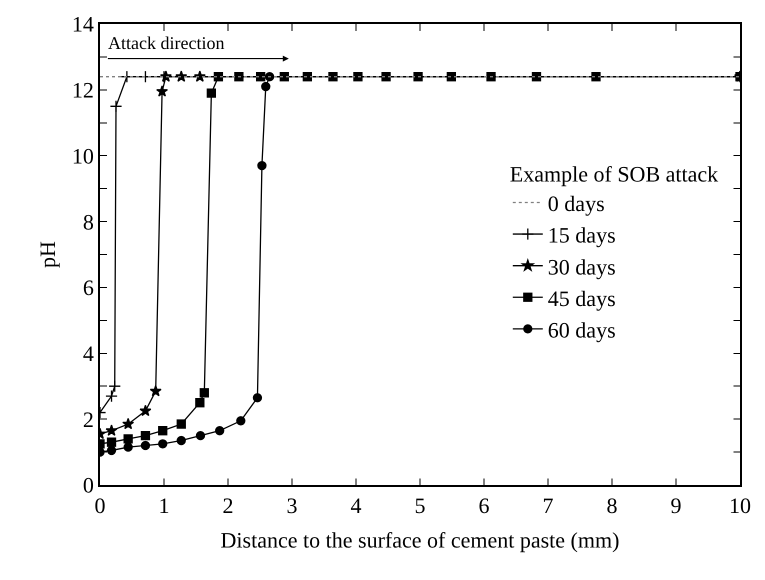 This screenshot has width=765, height=580. Describe the element at coordinates (88, 287) in the screenshot. I see `y-tick-label: 6` at that location.